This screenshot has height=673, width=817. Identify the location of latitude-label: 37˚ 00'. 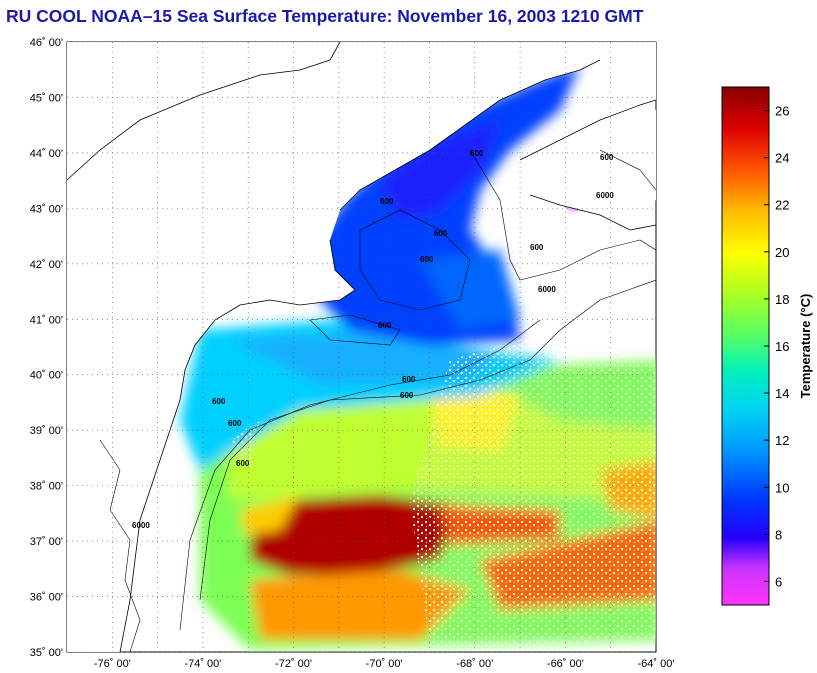
(46, 542).